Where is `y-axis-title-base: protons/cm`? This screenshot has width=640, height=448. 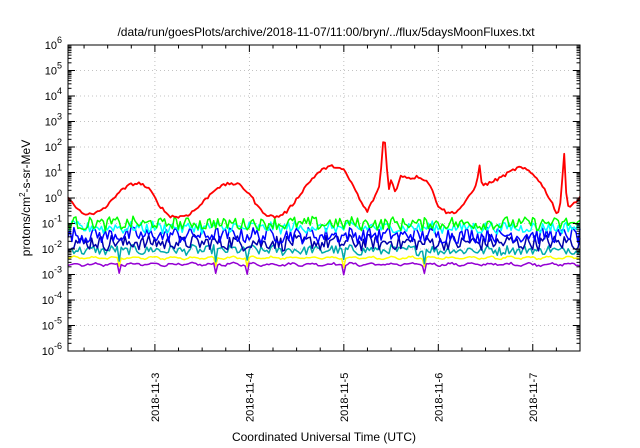 y-axis-title-base: protons/cm is located at coordinates (26, 226).